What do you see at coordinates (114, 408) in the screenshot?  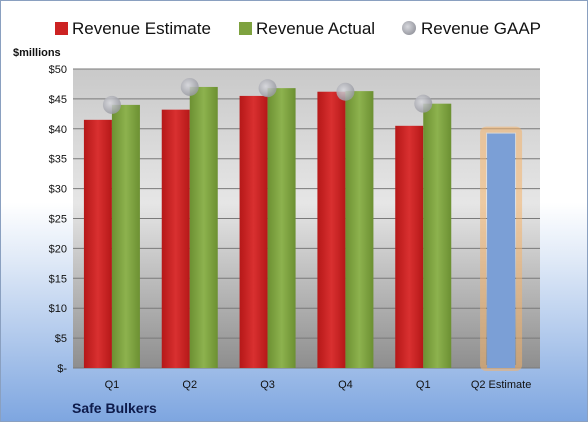 I see `company-name: Safe Bulkers` at bounding box center [114, 408].